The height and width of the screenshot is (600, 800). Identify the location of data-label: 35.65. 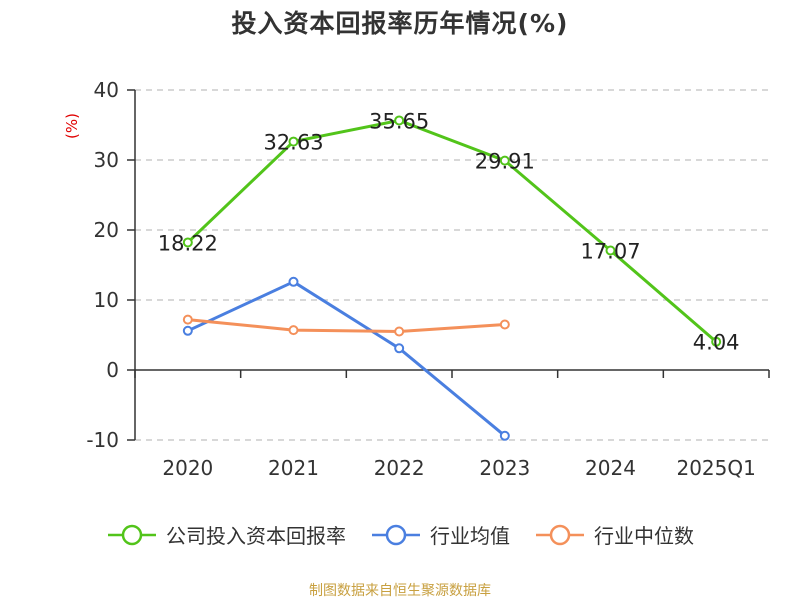
(399, 121).